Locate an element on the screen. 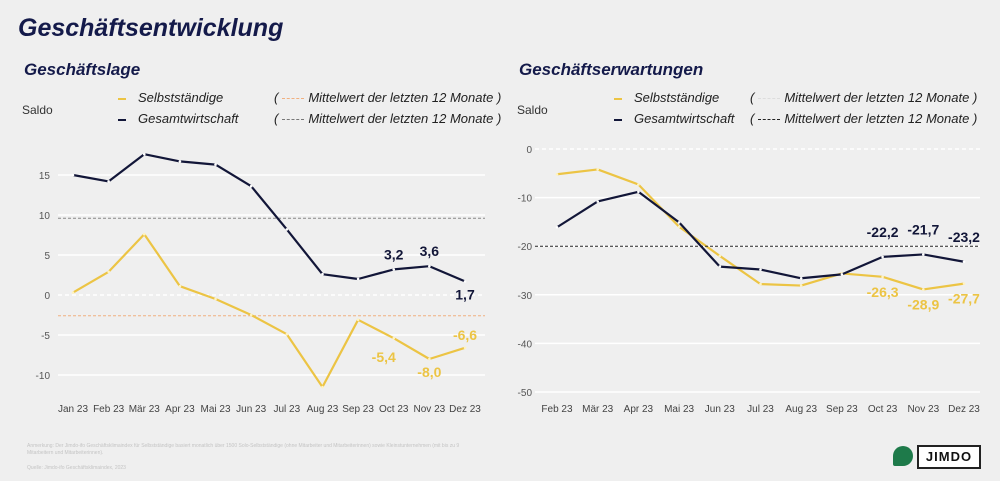 This screenshot has width=1000, height=481. x-tick-label: Nov 23 is located at coordinates (430, 409).